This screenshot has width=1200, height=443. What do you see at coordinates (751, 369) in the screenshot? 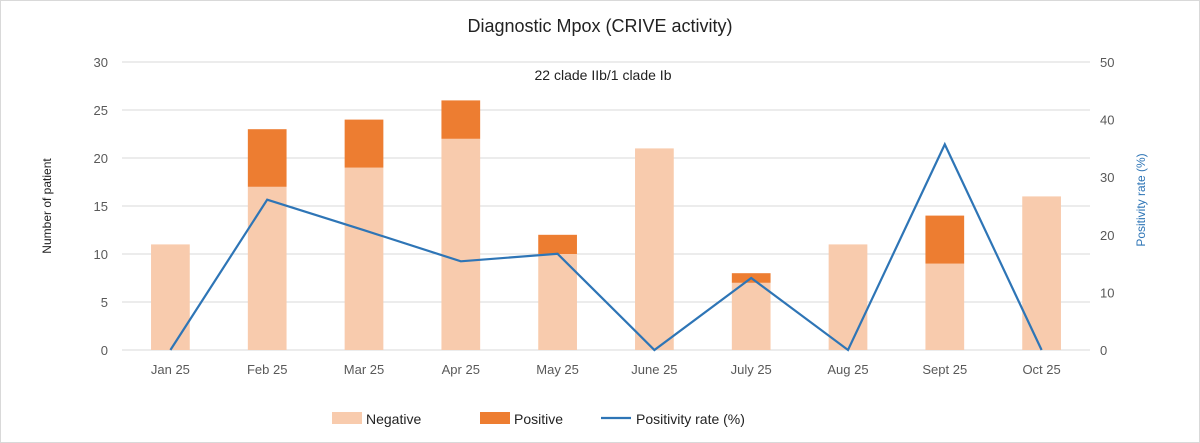
I see `x-tick-label: July 25` at bounding box center [751, 369].